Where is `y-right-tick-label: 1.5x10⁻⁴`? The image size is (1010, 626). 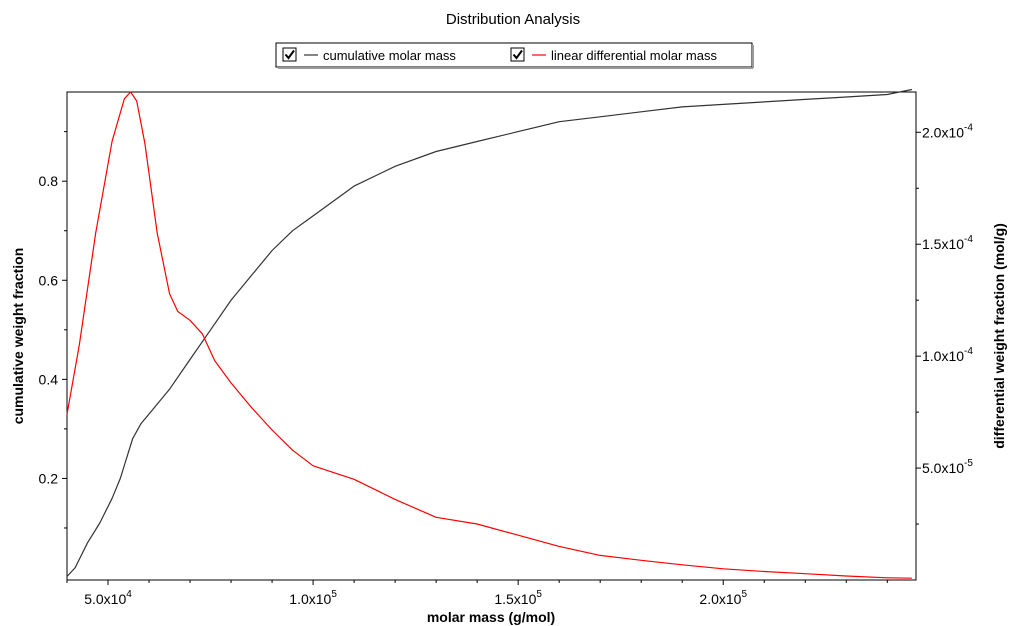 y-right-tick-label: 1.5x10⁻⁴ is located at coordinates (947, 243).